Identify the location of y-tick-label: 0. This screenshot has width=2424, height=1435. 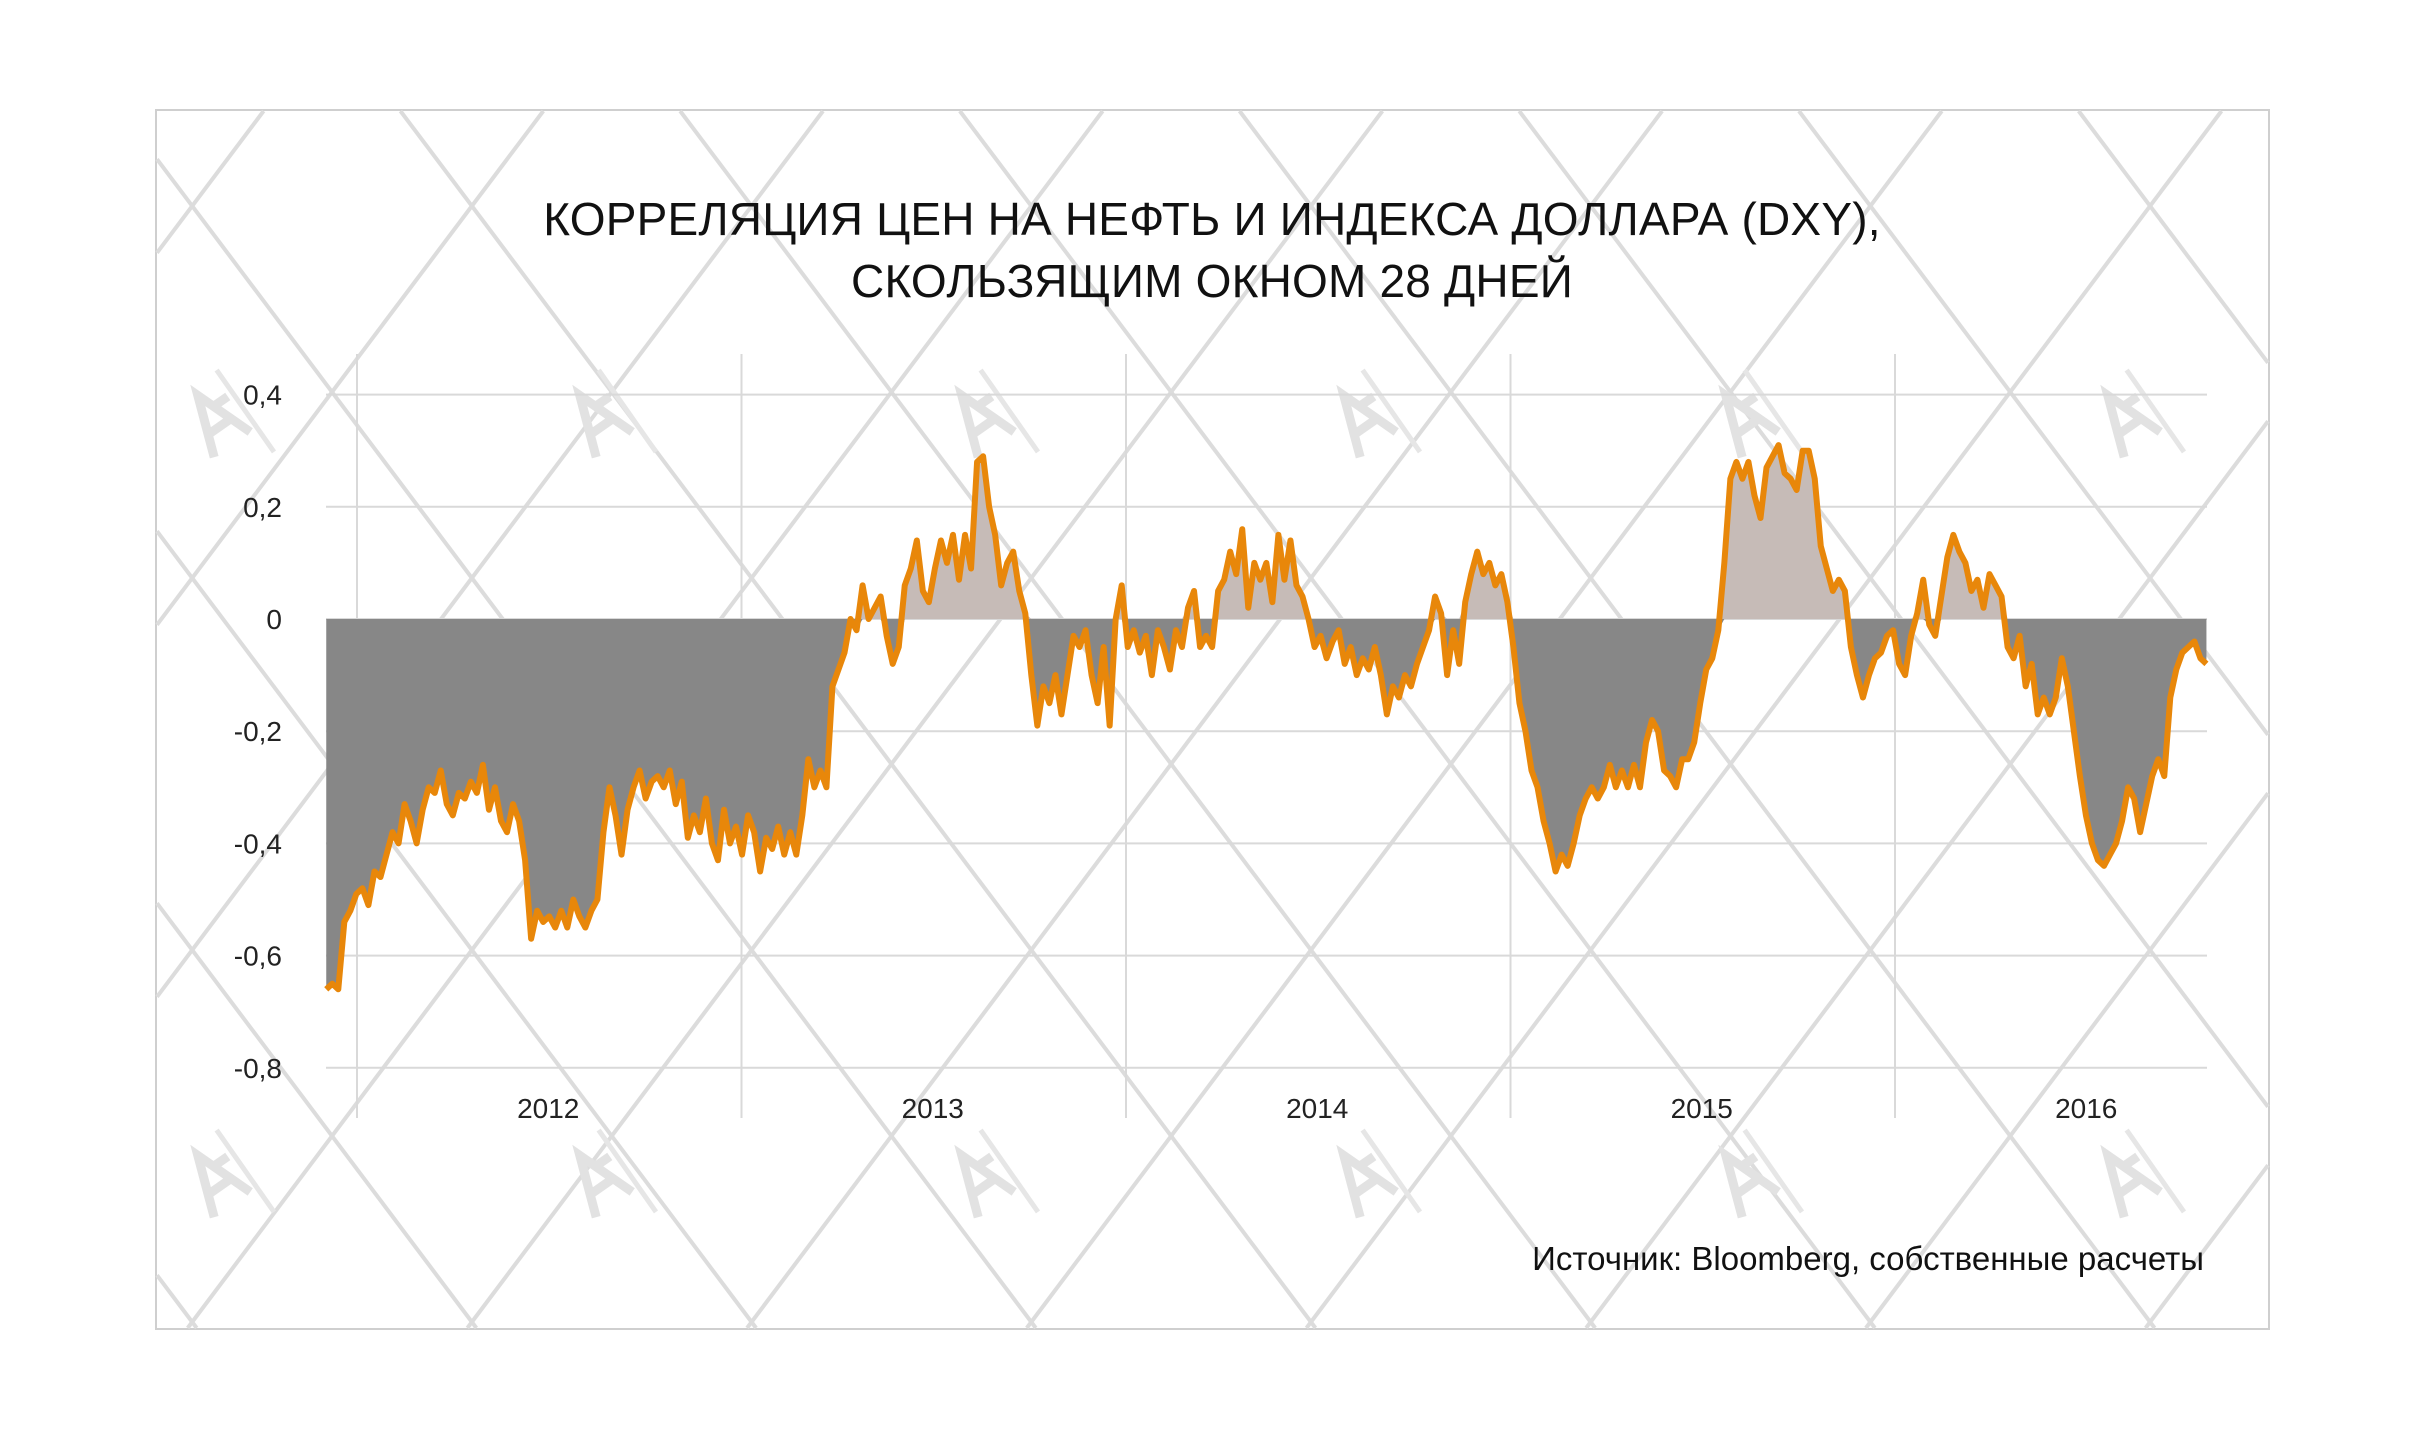
(274, 619).